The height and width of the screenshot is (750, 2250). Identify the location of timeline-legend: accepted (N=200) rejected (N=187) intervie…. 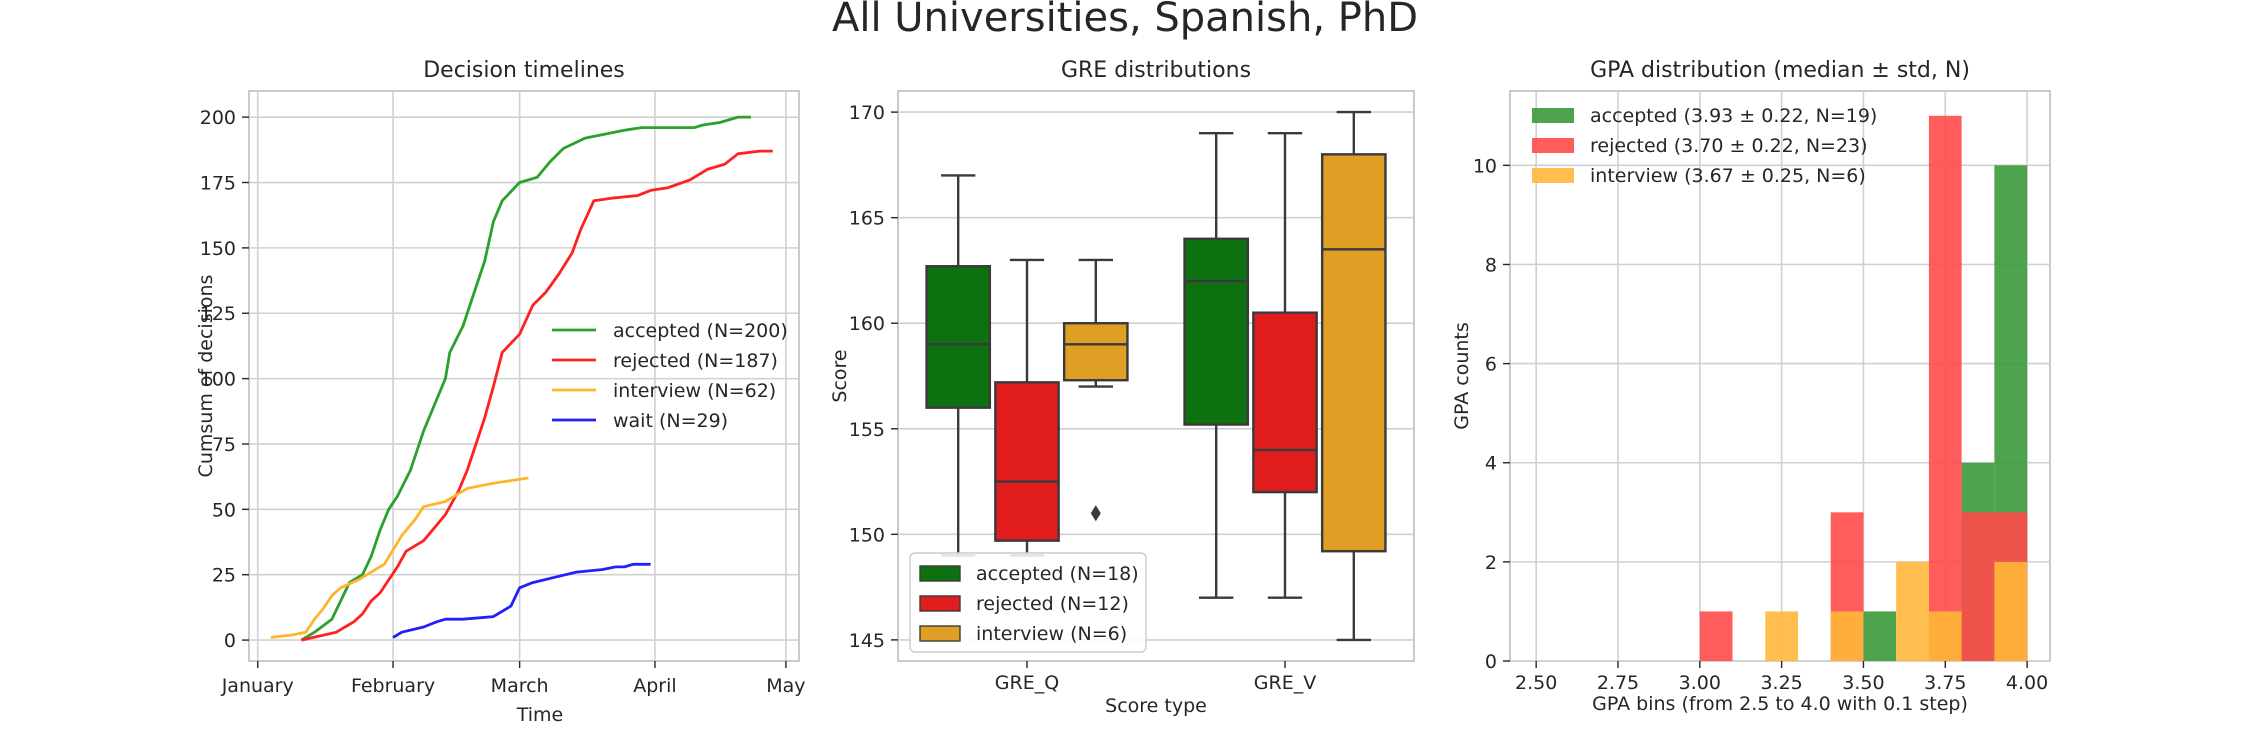
(670, 376).